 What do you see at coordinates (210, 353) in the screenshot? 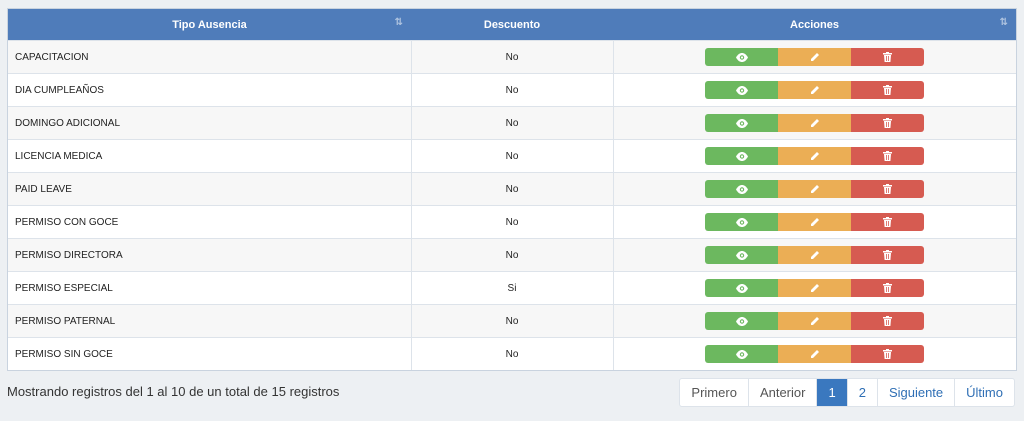
I see `cell-tipo: PERMISO SIN GOCE` at bounding box center [210, 353].